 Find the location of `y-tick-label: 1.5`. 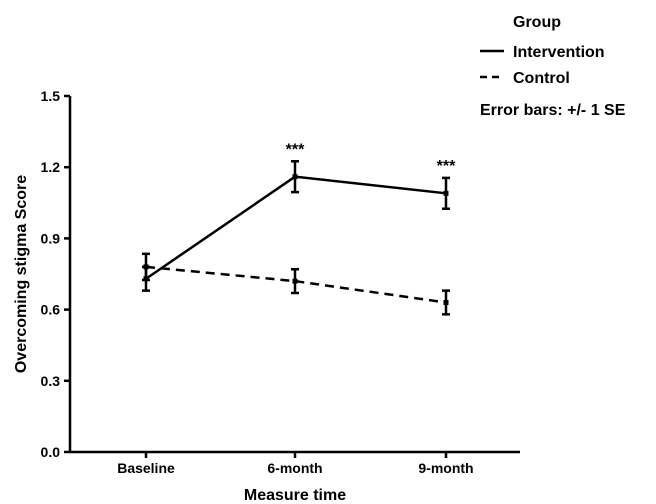

y-tick-label: 1.5 is located at coordinates (51, 96).